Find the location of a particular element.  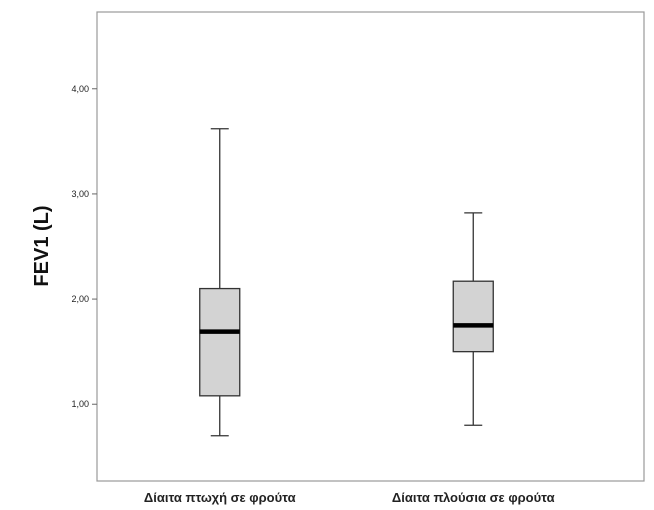

y-axis-ticks: 1,00 2,00 3,00 4,00 is located at coordinates (84, 246).